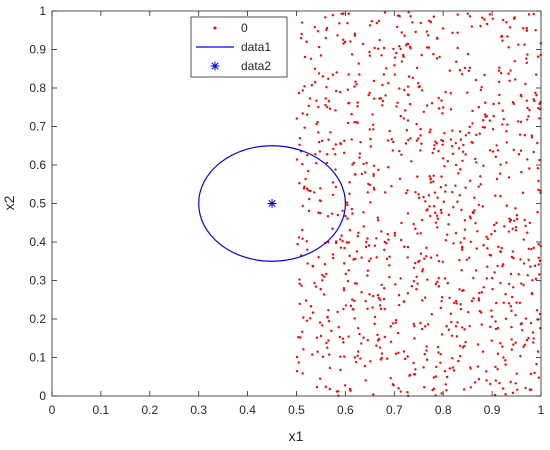 The image size is (550, 450). Describe the element at coordinates (37, 281) in the screenshot. I see `y-tick-label: 0.3` at that location.